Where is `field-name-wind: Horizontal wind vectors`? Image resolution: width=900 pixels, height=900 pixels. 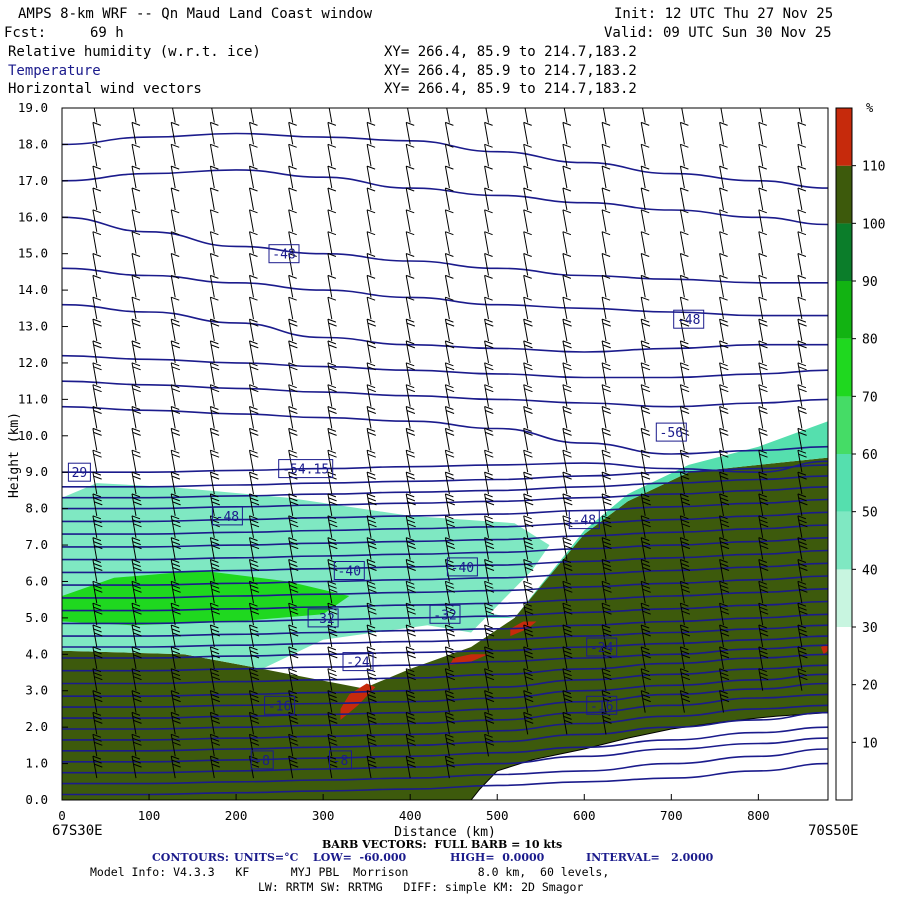 field-name-wind: Horizontal wind vectors is located at coordinates (105, 89).